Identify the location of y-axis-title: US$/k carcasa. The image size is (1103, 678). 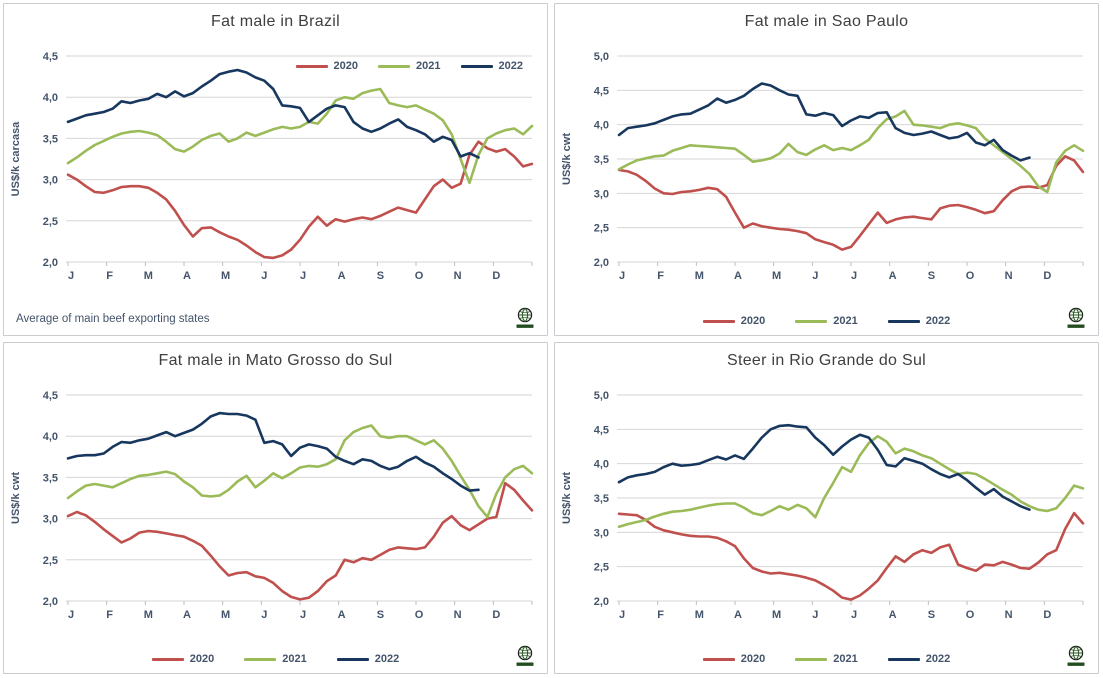
(16, 158).